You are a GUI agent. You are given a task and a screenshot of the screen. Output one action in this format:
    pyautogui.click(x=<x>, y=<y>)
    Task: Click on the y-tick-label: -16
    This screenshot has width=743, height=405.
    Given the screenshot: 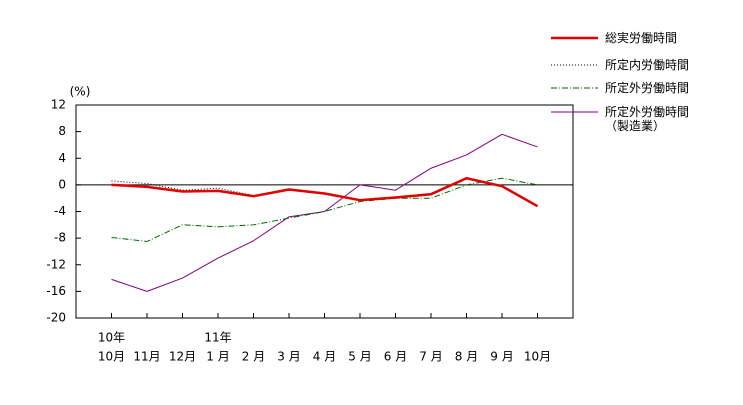 What is the action you would take?
    pyautogui.click(x=56, y=291)
    